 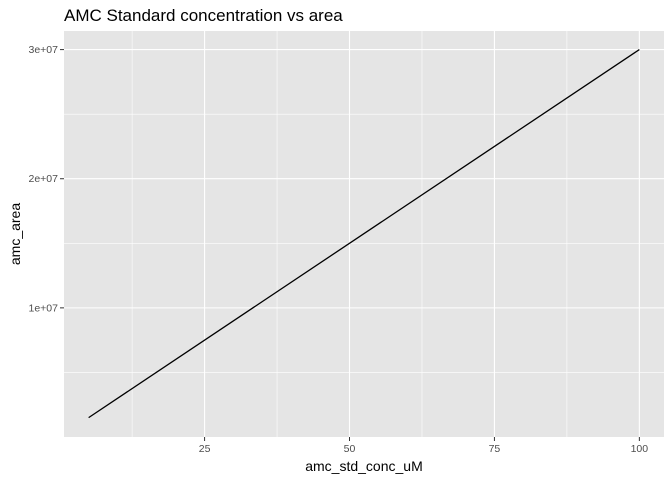 I want to click on y-tick-label: 3e+07, so click(x=44, y=50).